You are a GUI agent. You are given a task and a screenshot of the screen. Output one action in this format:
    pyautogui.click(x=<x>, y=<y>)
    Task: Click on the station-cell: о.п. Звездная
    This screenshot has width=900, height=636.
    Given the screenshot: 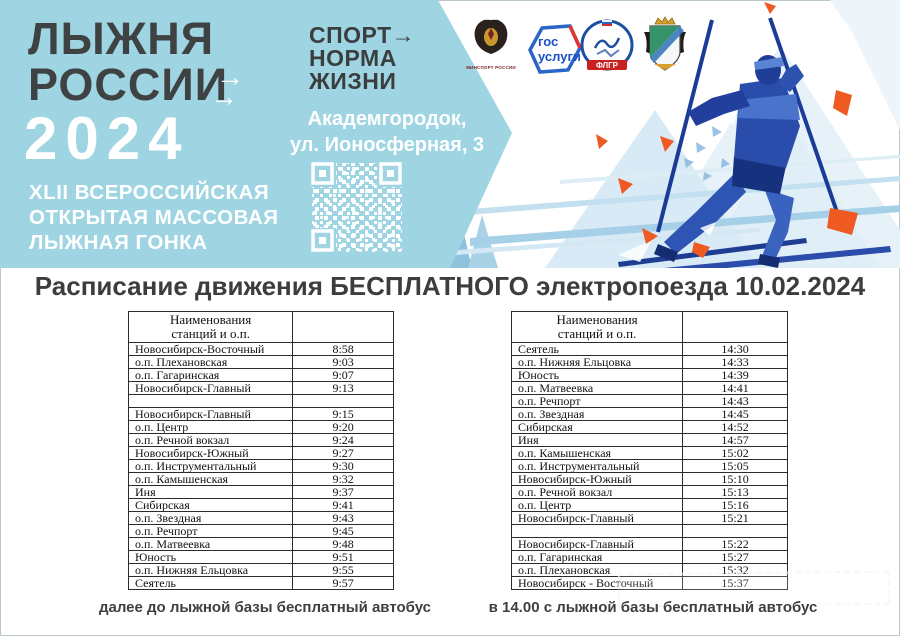 What is the action you would take?
    pyautogui.click(x=597, y=414)
    